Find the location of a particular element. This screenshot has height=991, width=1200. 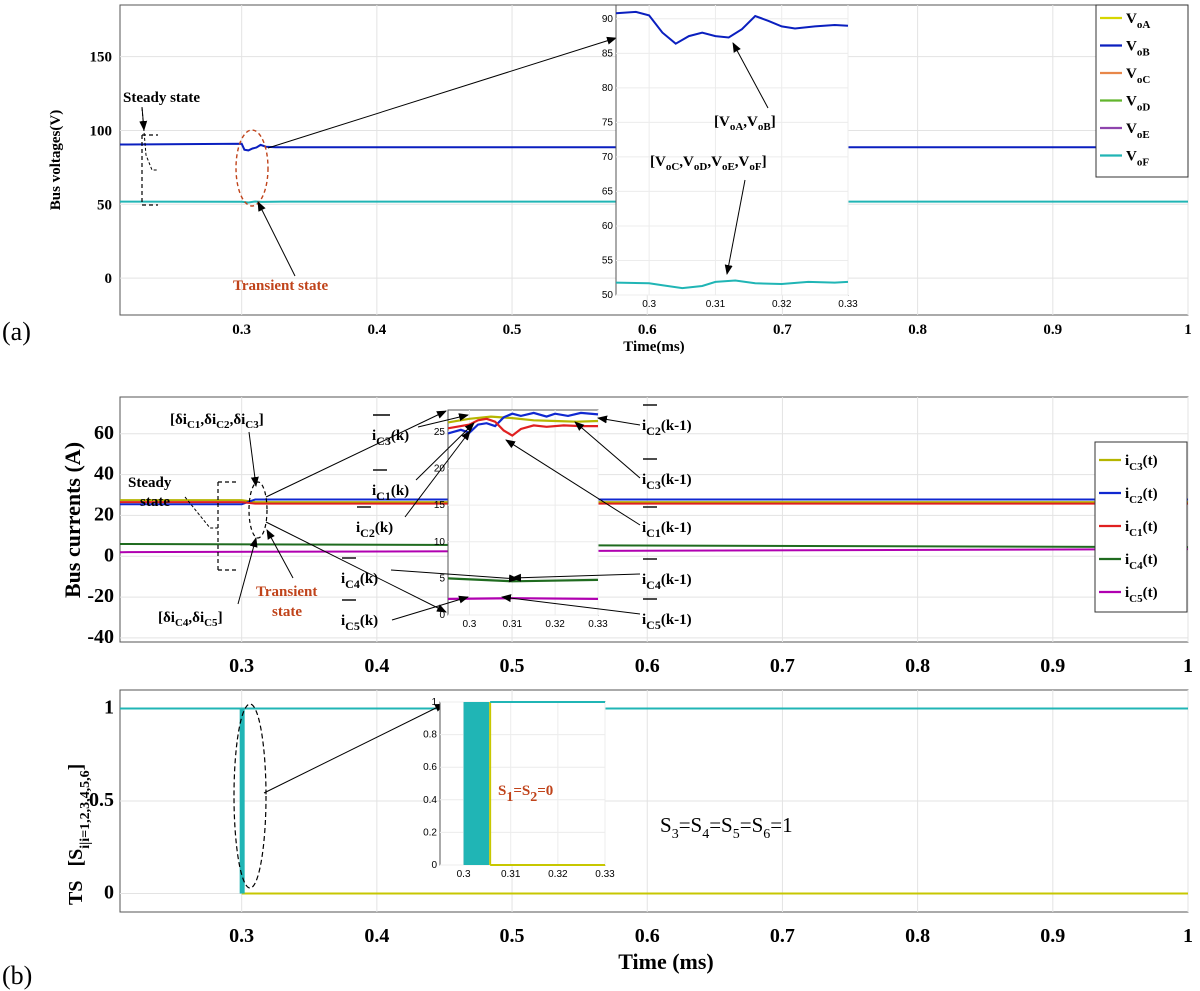

label-ic4-k: iC4(k) is located at coordinates (430, 574).